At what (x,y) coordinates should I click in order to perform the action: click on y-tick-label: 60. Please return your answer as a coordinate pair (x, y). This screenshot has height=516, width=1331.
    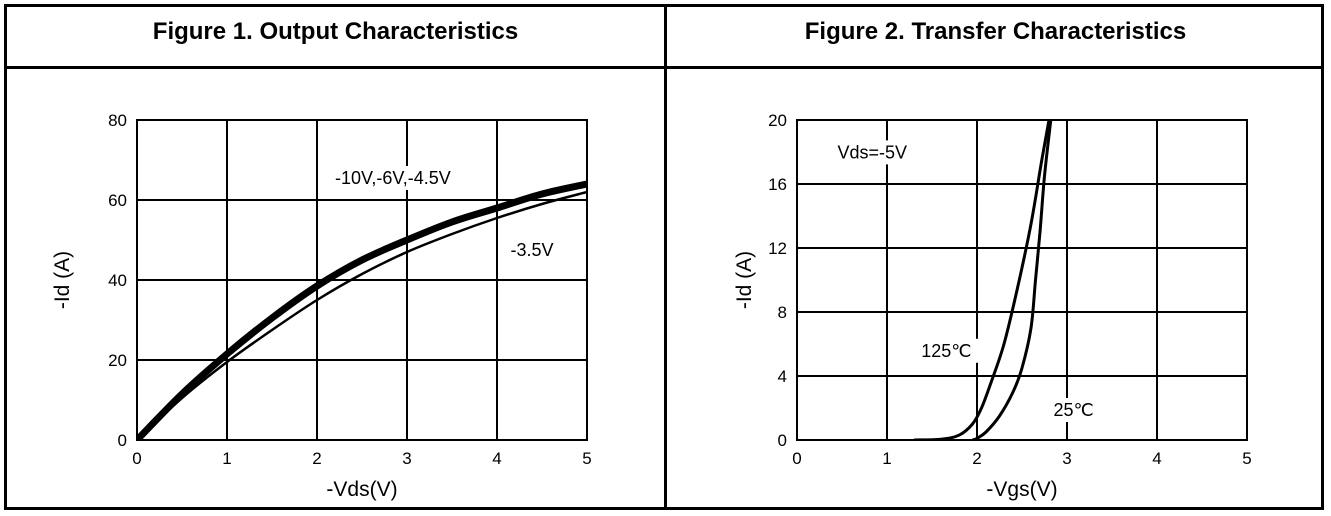
    Looking at the image, I should click on (117, 200).